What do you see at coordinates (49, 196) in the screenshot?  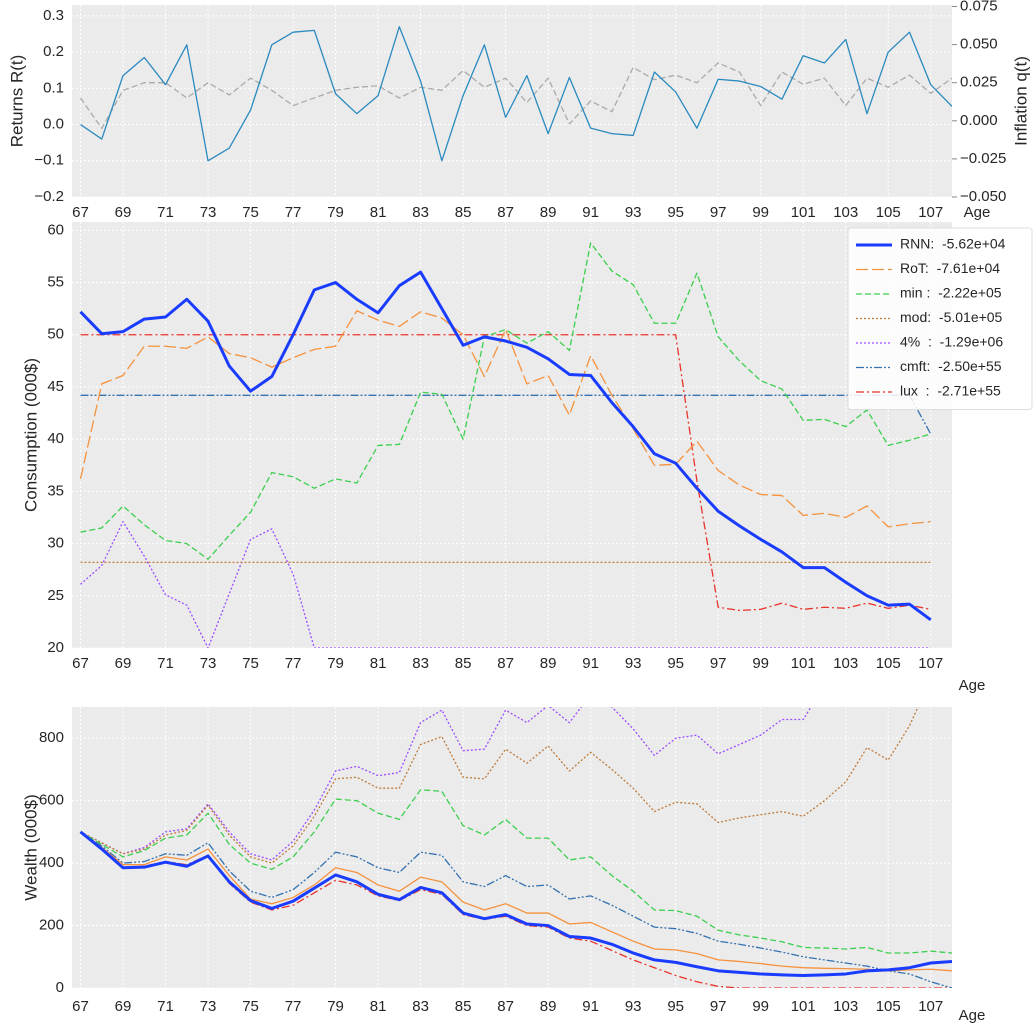 I see `y-tick-label: −0.2` at bounding box center [49, 196].